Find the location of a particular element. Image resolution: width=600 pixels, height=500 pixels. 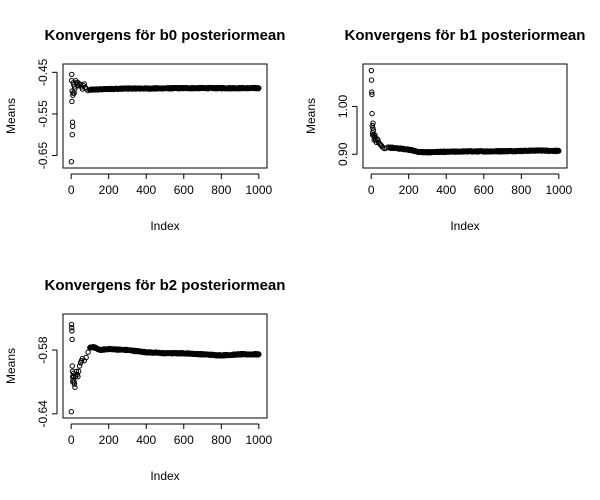

chart-title: Konvergens för b2 posteriormean is located at coordinates (165, 285).